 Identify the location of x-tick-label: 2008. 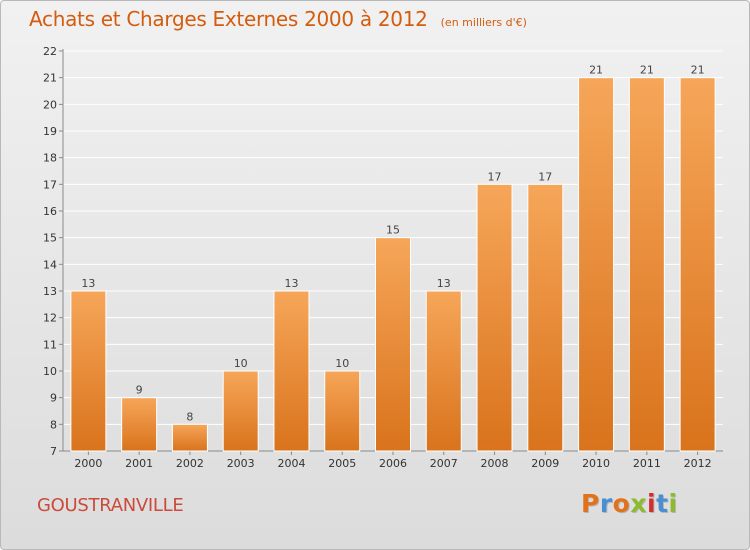
(495, 463).